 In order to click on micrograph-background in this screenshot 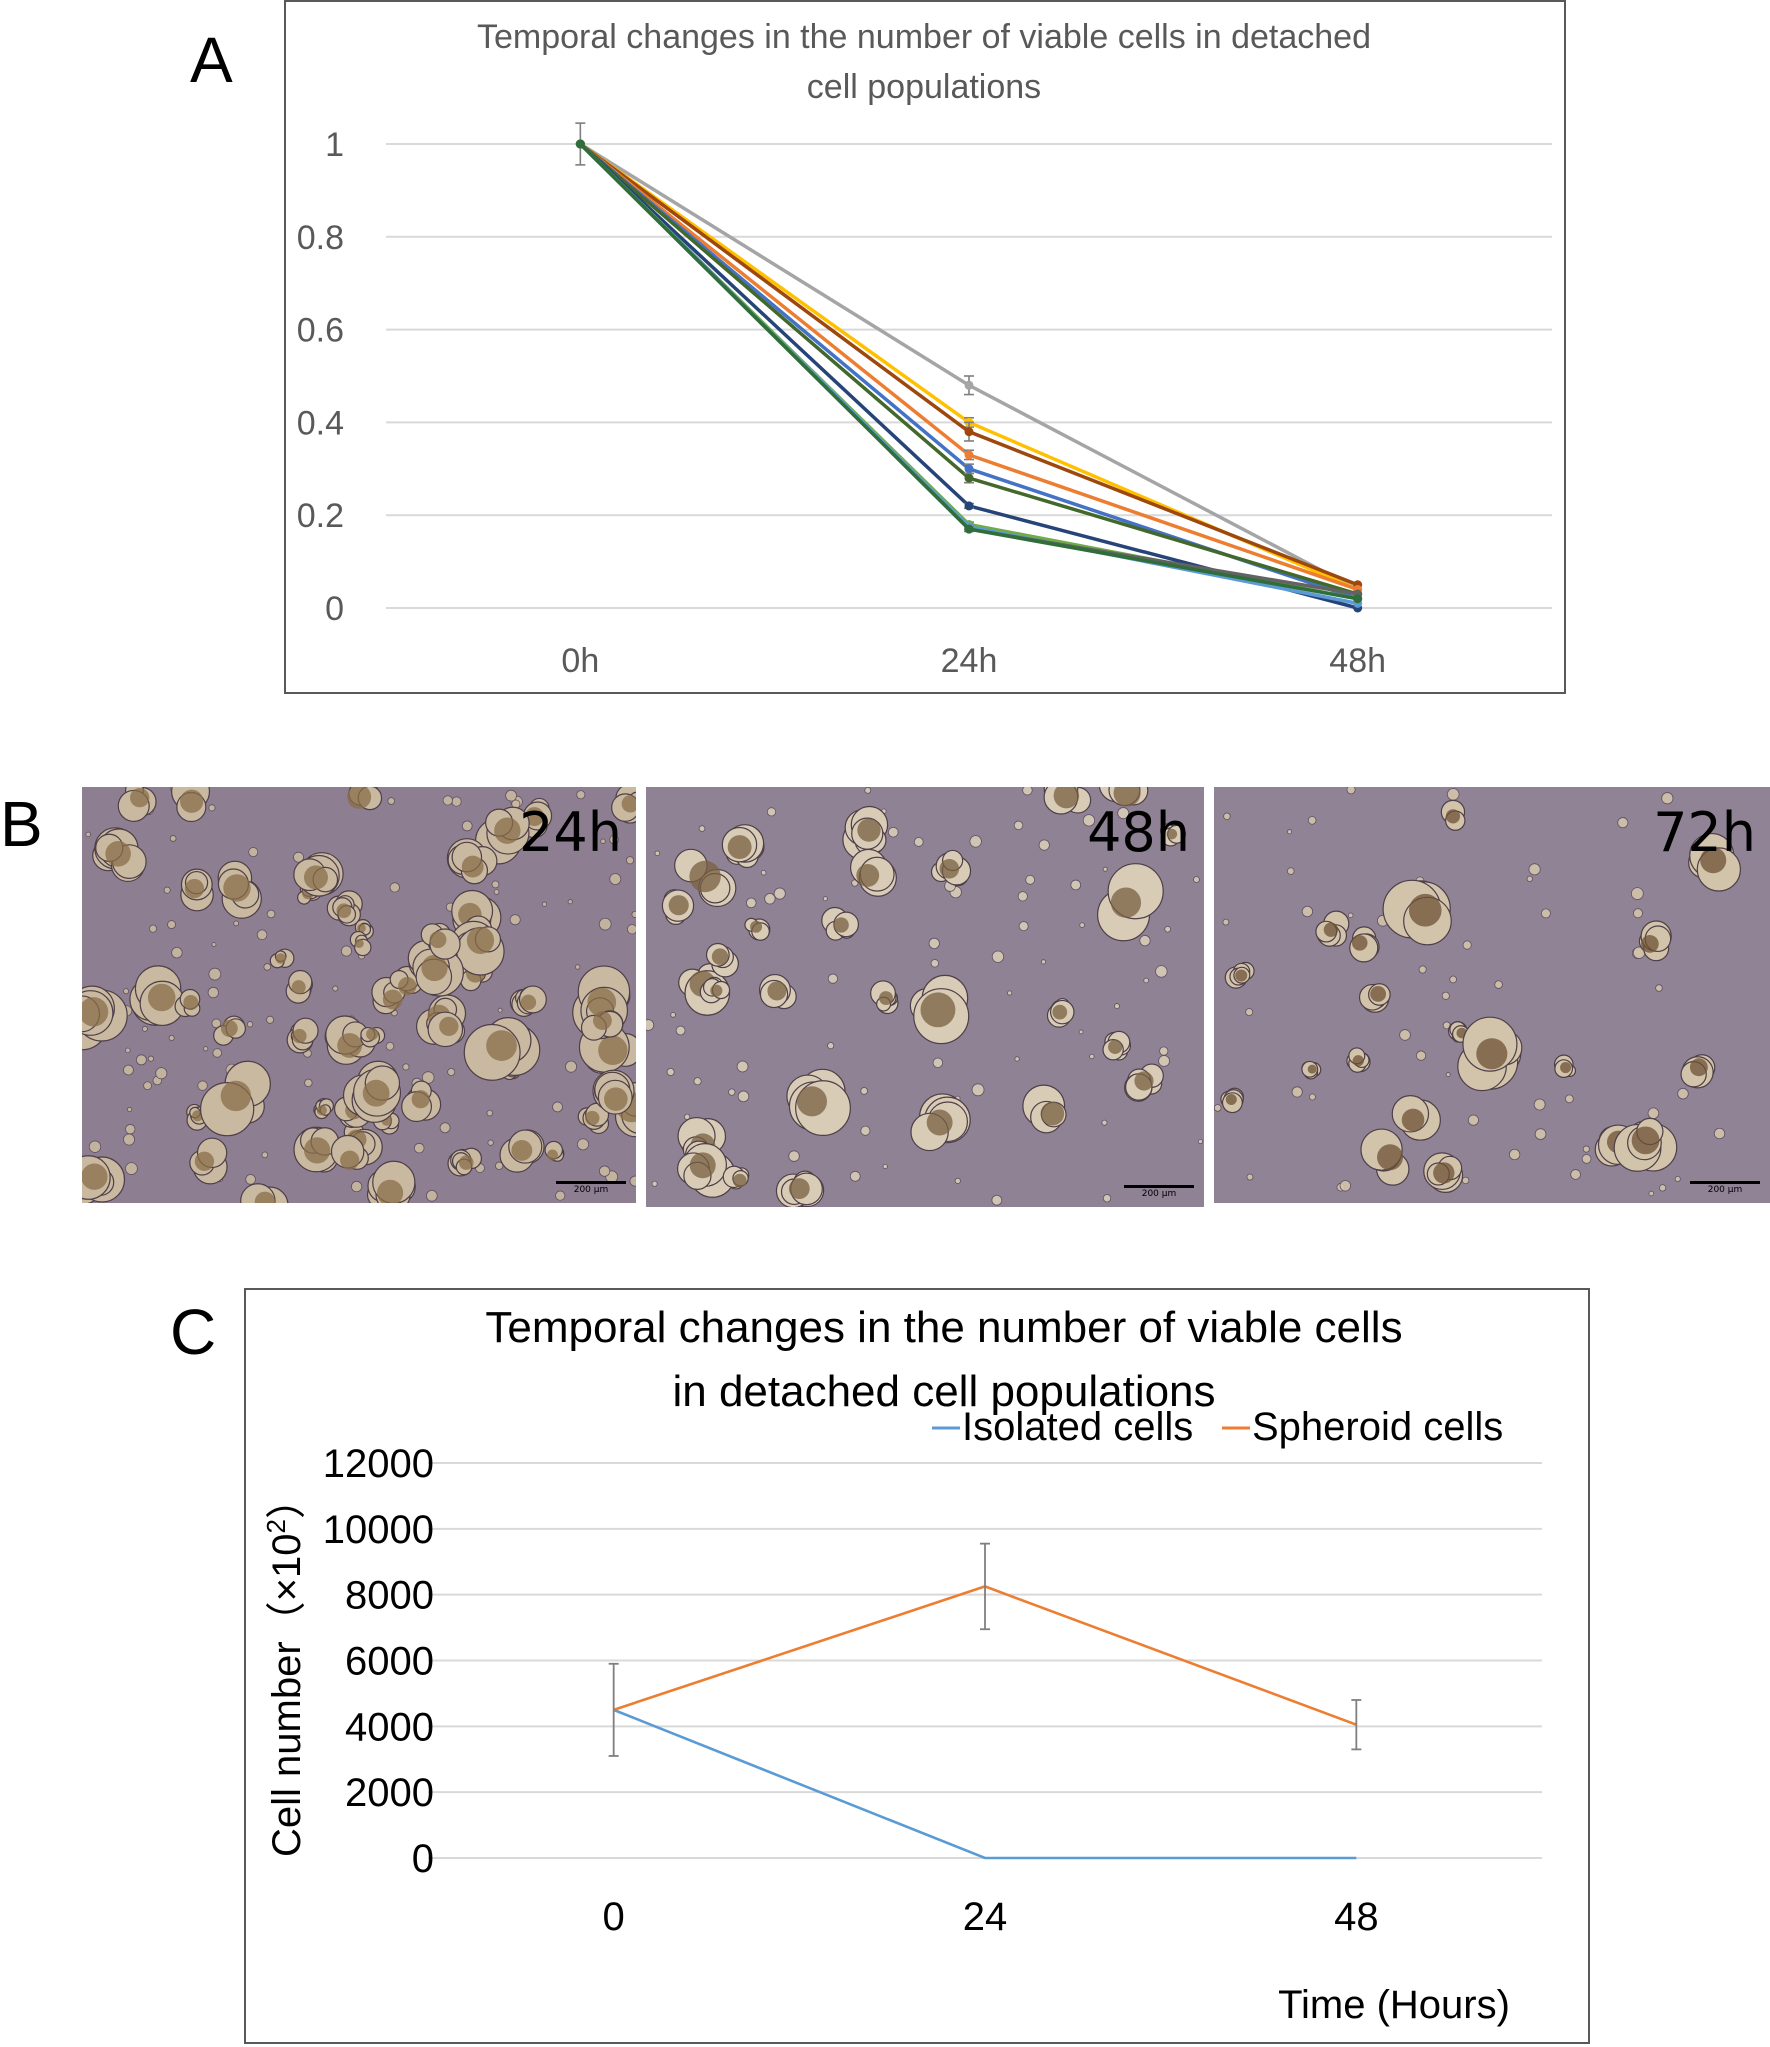, I will do `click(1492, 995)`.